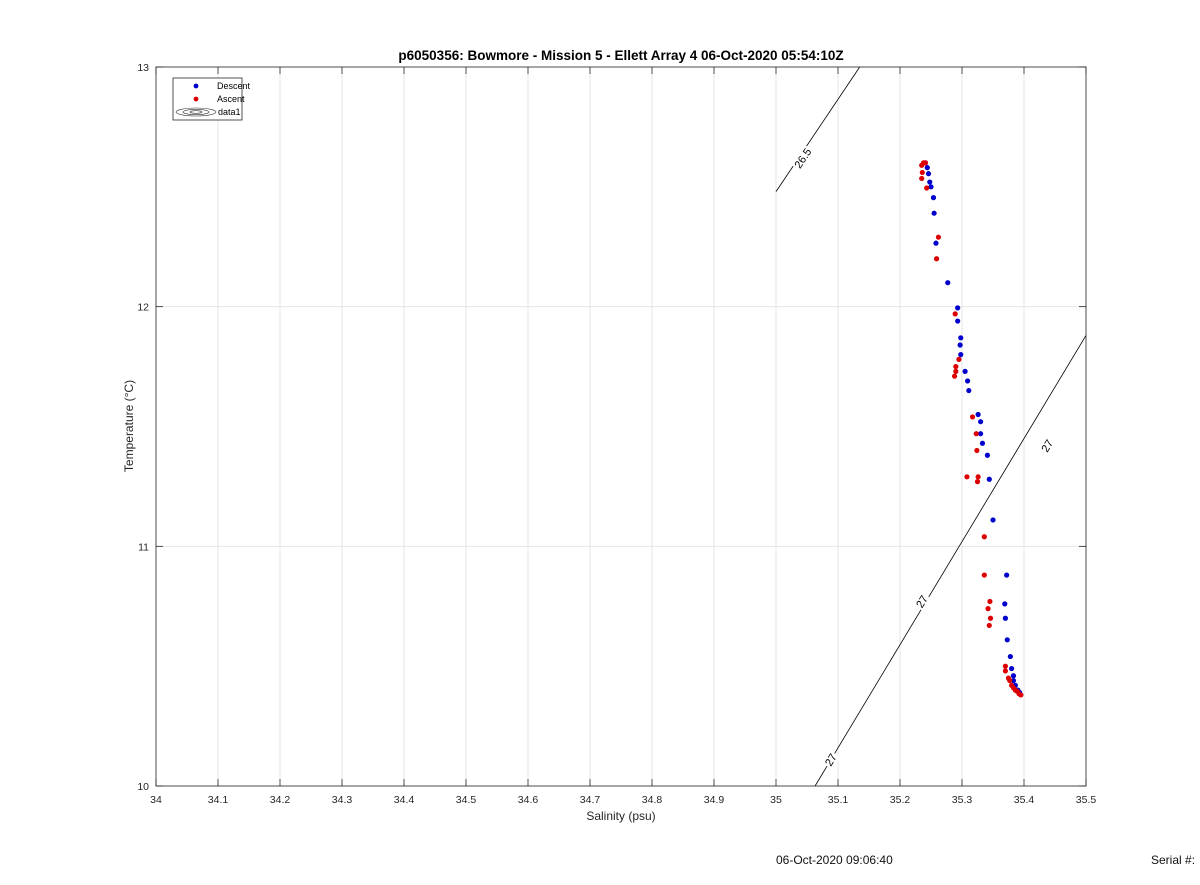 The image size is (1200, 885). Describe the element at coordinates (652, 800) in the screenshot. I see `x-tick-label: 34.8` at that location.